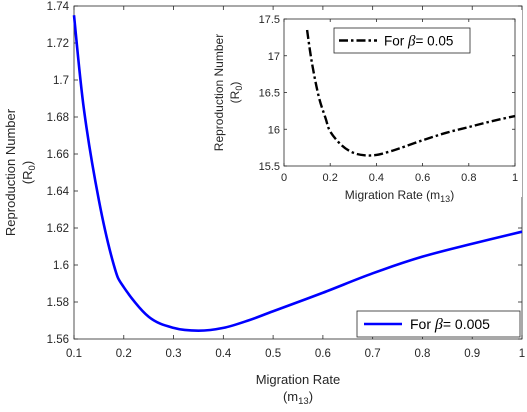 The width and height of the screenshot is (527, 412). What do you see at coordinates (418, 42) in the screenshot?
I see `inset-legend-label: For β= 0.05` at bounding box center [418, 42].